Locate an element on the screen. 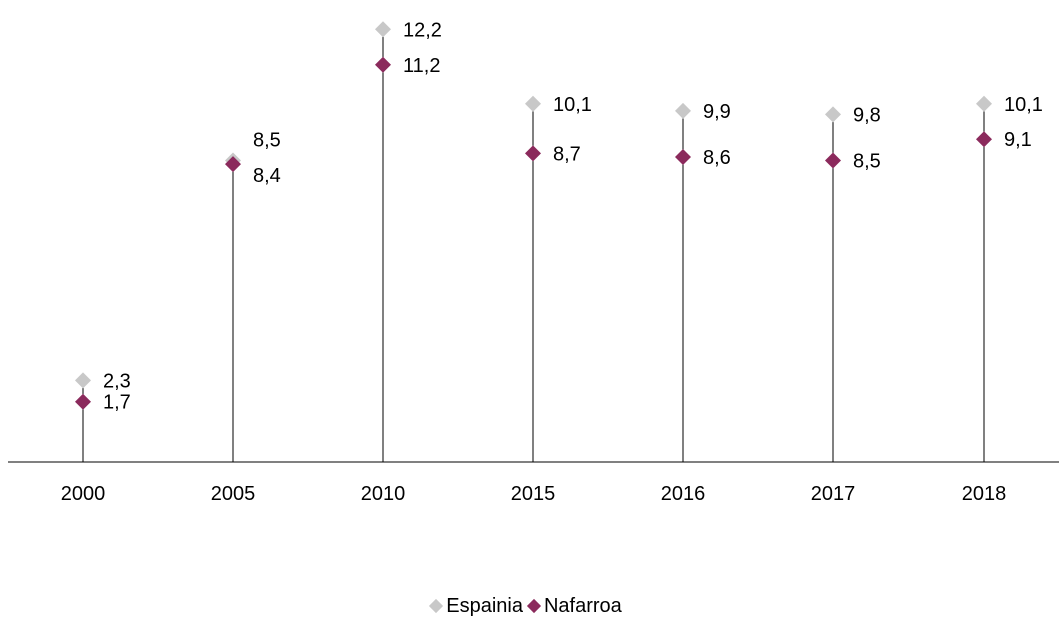  data-label: 11,2 is located at coordinates (421, 66).